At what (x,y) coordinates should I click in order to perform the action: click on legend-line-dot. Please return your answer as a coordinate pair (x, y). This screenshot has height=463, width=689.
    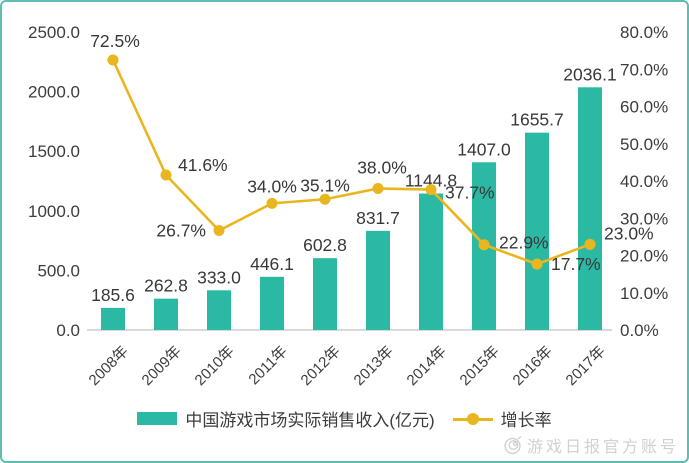
    Looking at the image, I should click on (472, 418).